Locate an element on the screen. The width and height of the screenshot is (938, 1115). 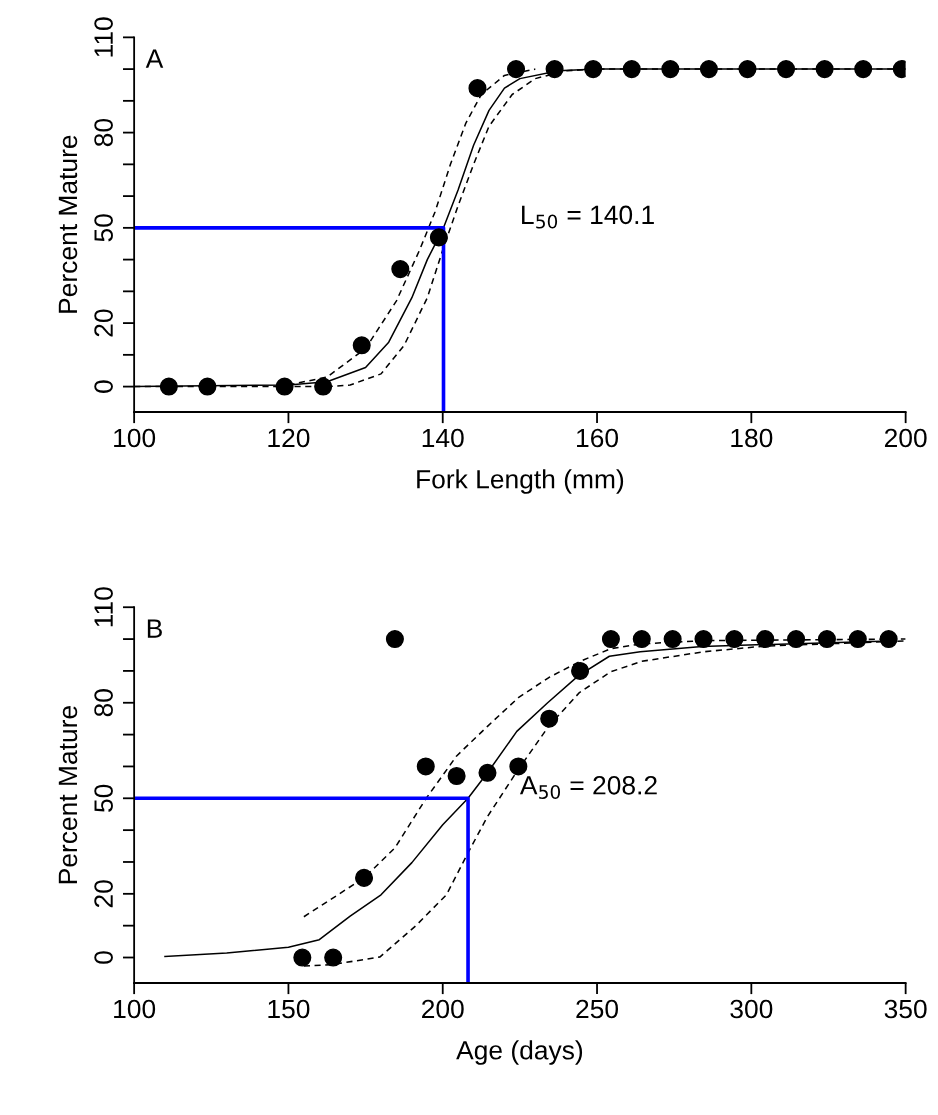
annotation: B is located at coordinates (154, 628).